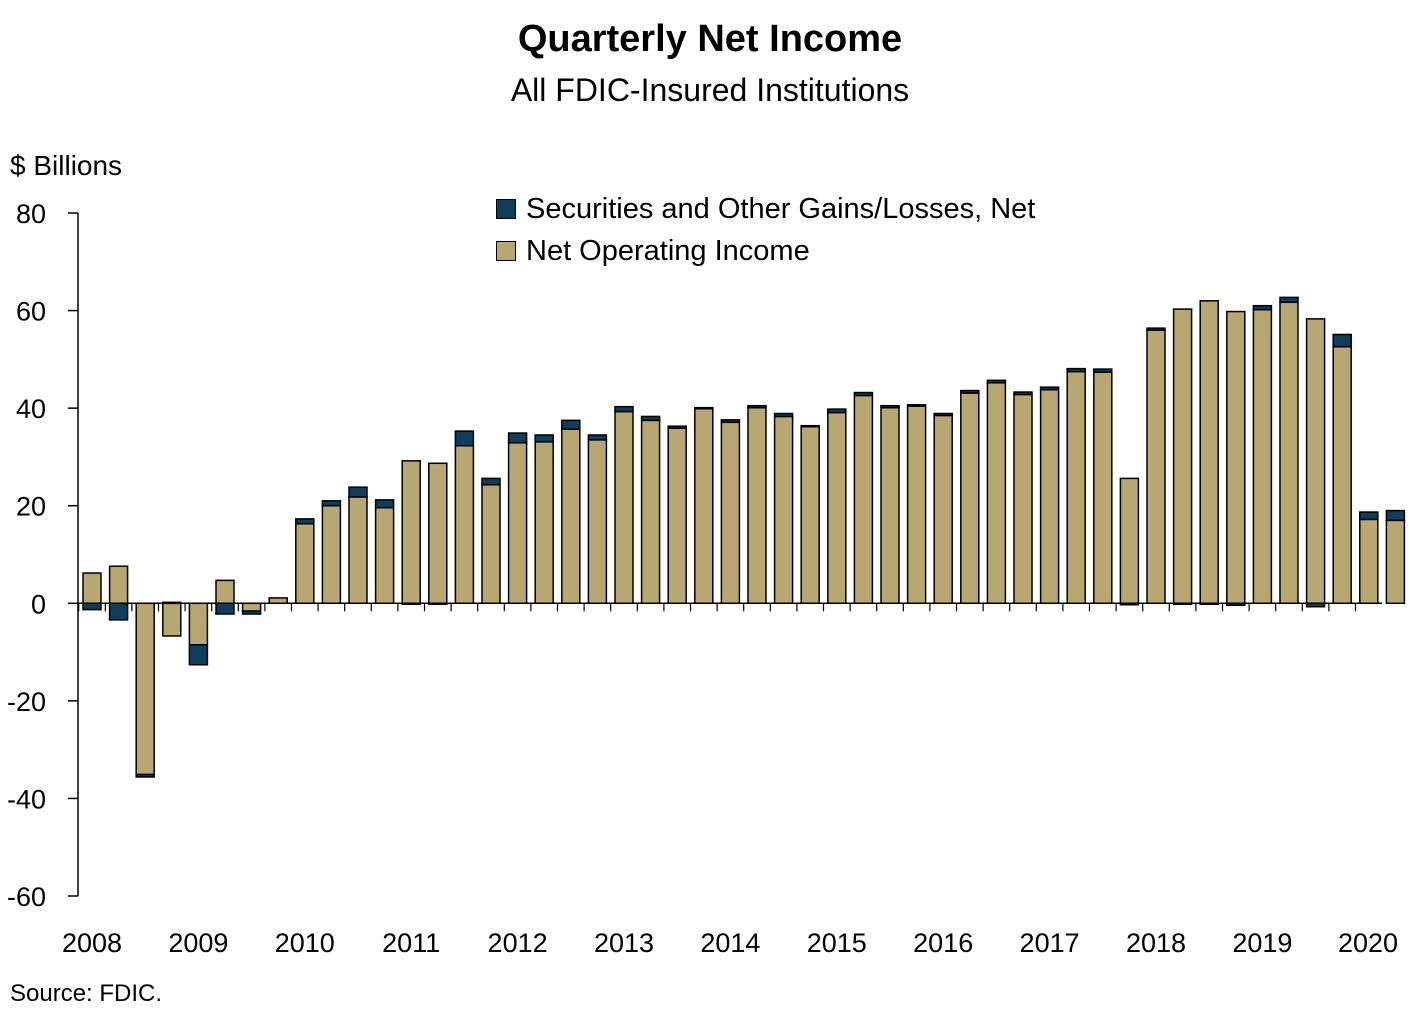 The height and width of the screenshot is (1030, 1420). Describe the element at coordinates (506, 251) in the screenshot. I see `legend-swatch-net-operating-income` at that location.